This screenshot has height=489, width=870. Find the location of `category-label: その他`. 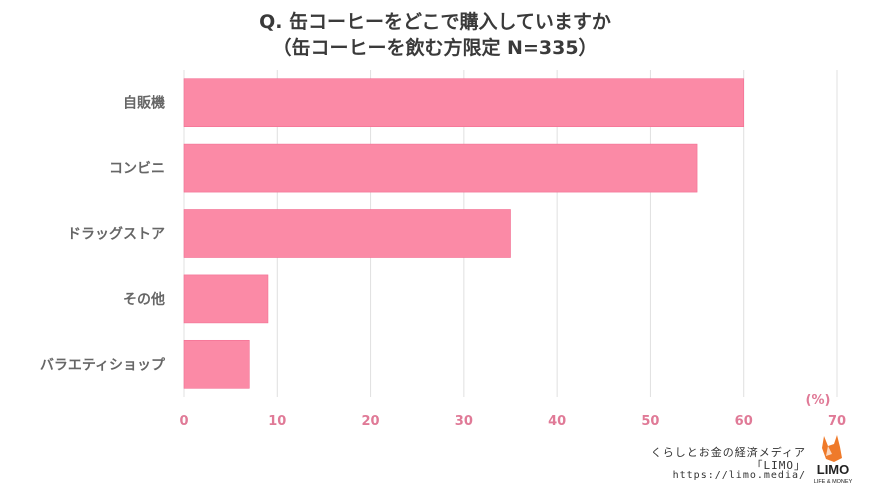

category-label: その他 is located at coordinates (144, 299).